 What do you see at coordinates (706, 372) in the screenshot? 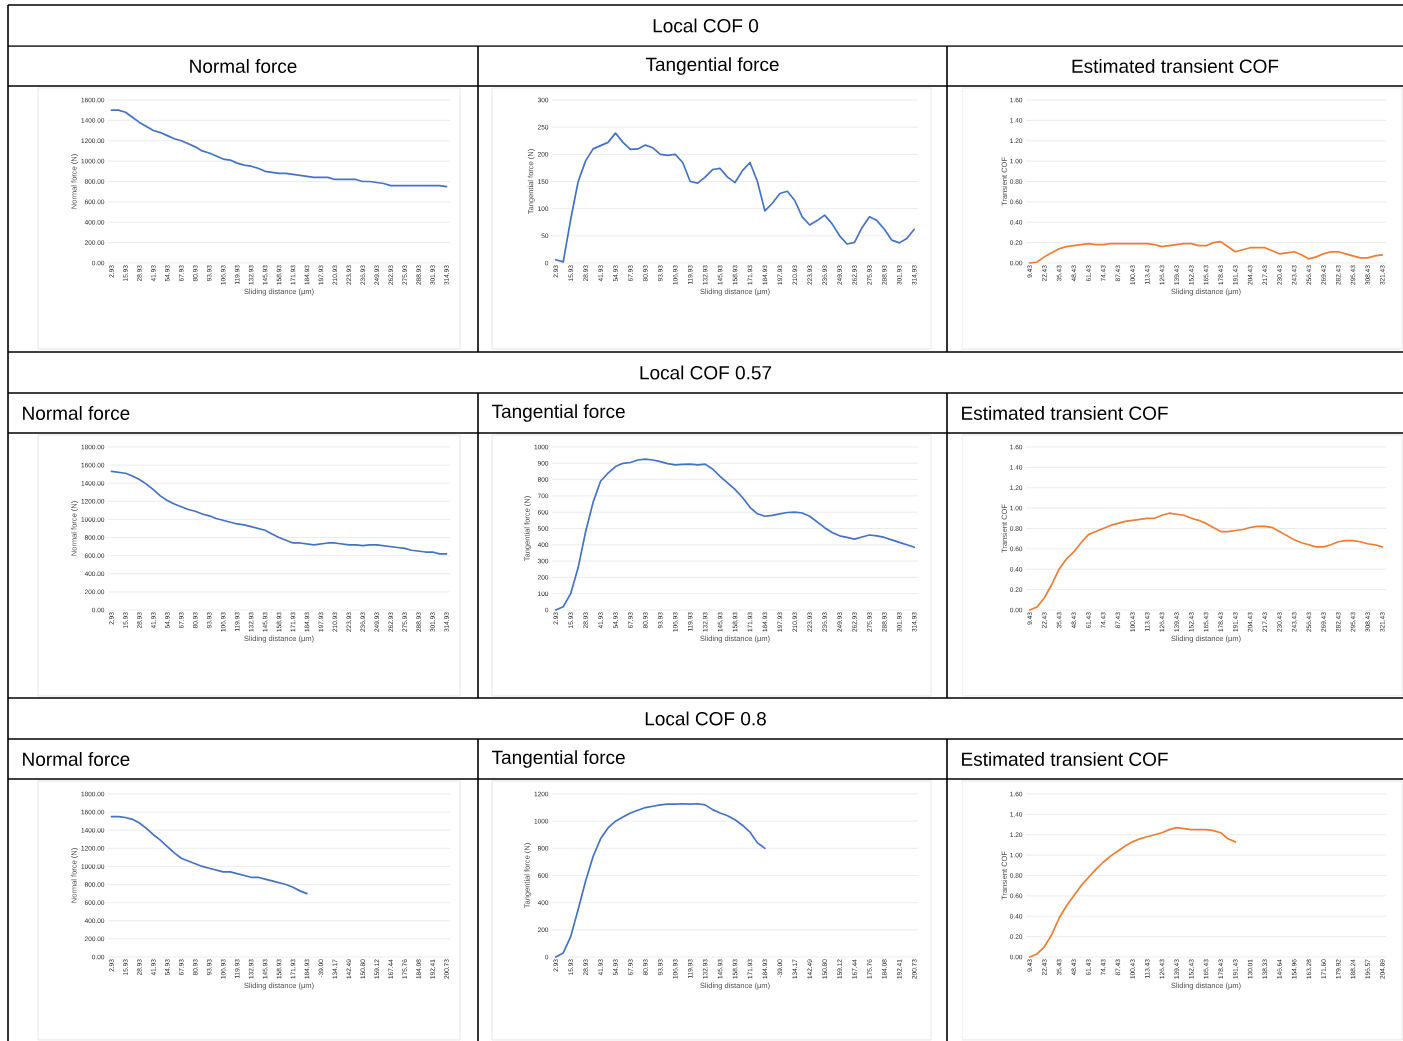
I see `text: Local COF 0.57` at bounding box center [706, 372].